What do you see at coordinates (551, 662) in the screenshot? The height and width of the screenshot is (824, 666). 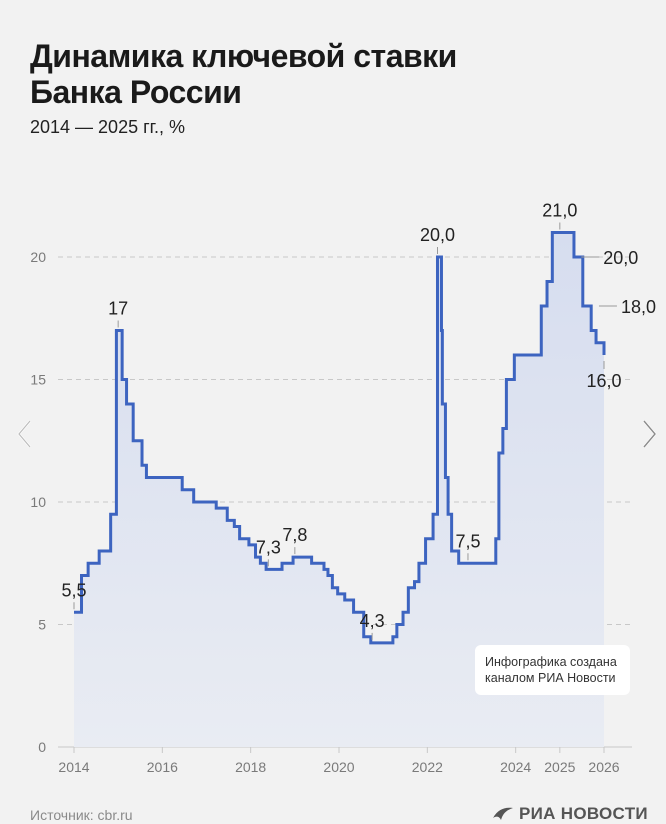 I see `credit-line-1: Инфографика создана` at bounding box center [551, 662].